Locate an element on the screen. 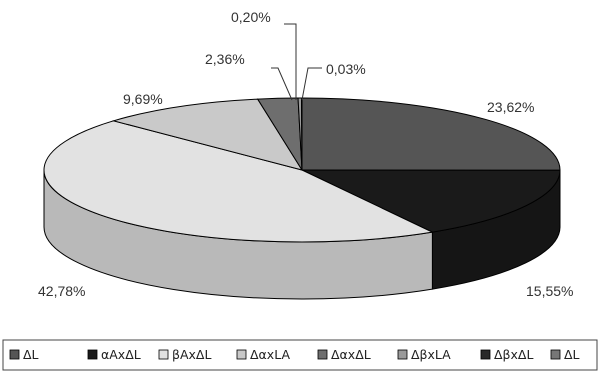 Image resolution: width=600 pixels, height=373 pixels. pie-leader-lines is located at coordinates (296, 62).